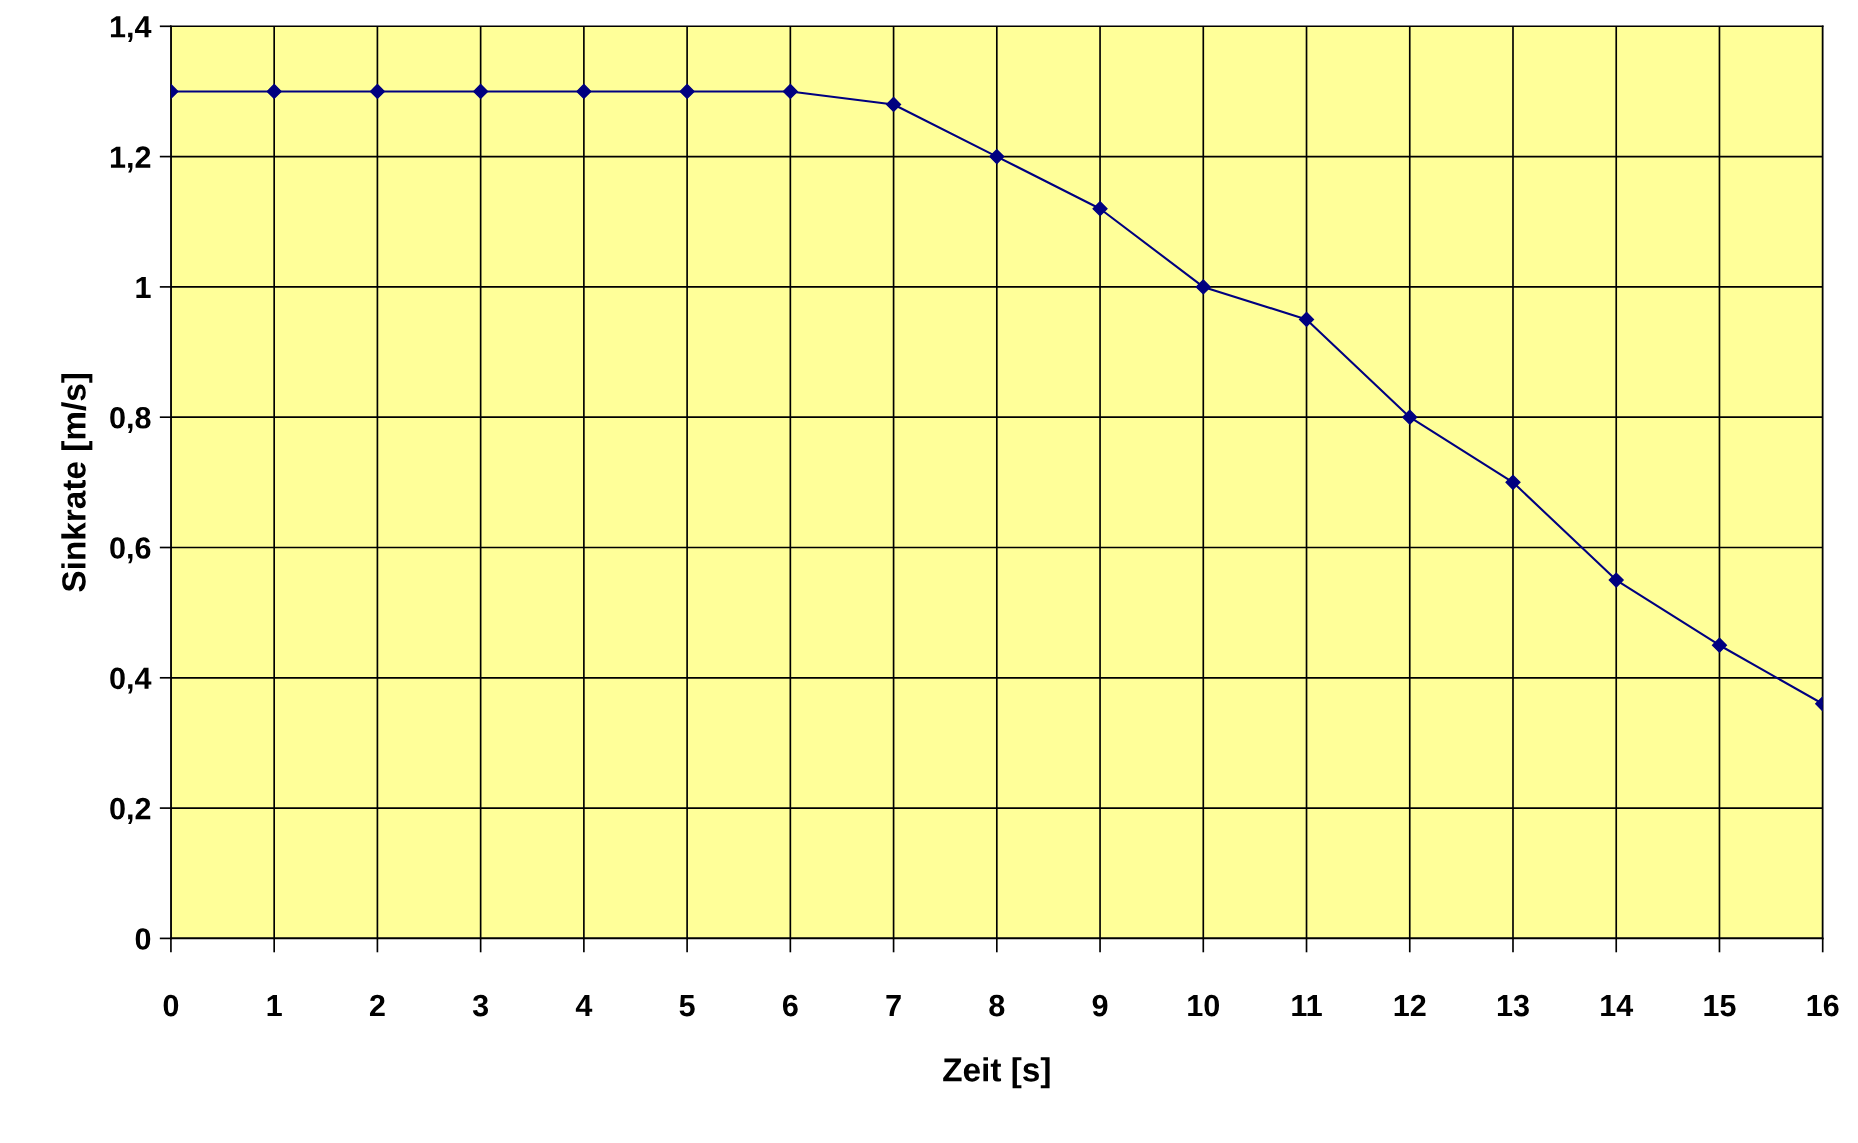 The image size is (1858, 1143). What do you see at coordinates (1617, 1006) in the screenshot?
I see `x-tick-label: 14` at bounding box center [1617, 1006].